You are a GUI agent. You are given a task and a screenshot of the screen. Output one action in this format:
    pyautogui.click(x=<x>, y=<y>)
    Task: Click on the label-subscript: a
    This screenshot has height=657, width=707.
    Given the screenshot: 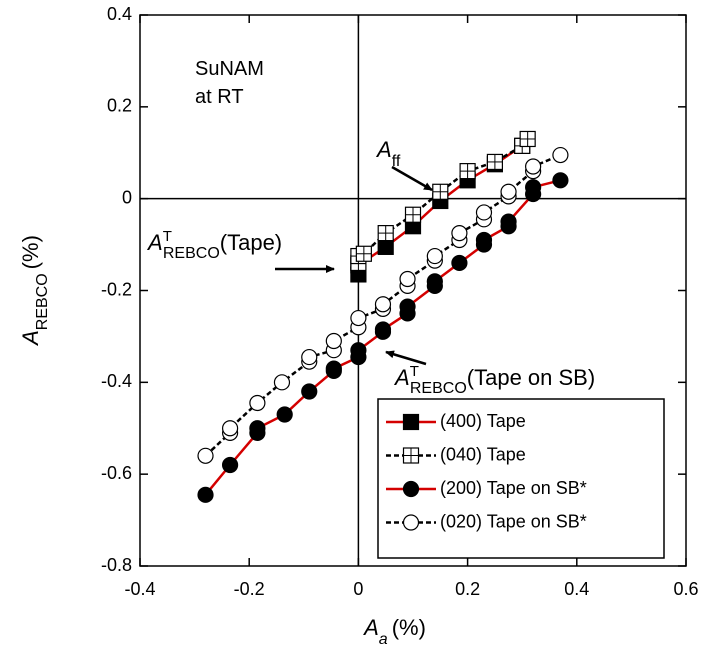 What is the action you would take?
    pyautogui.click(x=383, y=639)
    